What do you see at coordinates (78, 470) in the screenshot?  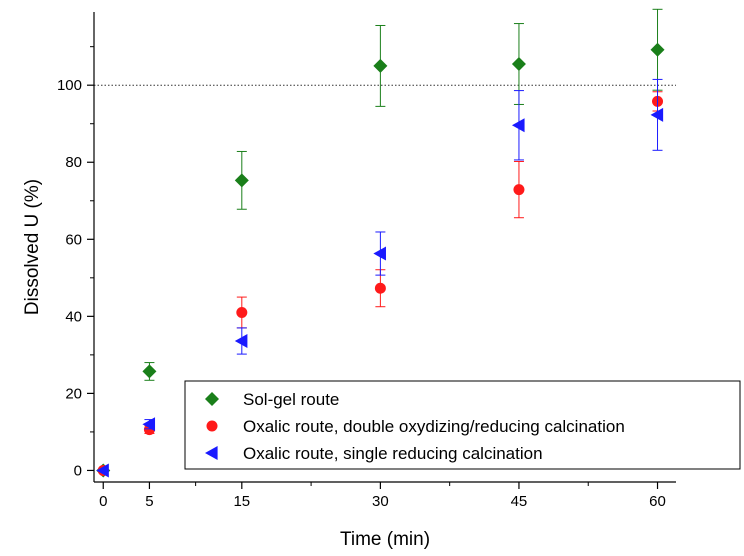 I see `y-tick-label: 0` at bounding box center [78, 470].